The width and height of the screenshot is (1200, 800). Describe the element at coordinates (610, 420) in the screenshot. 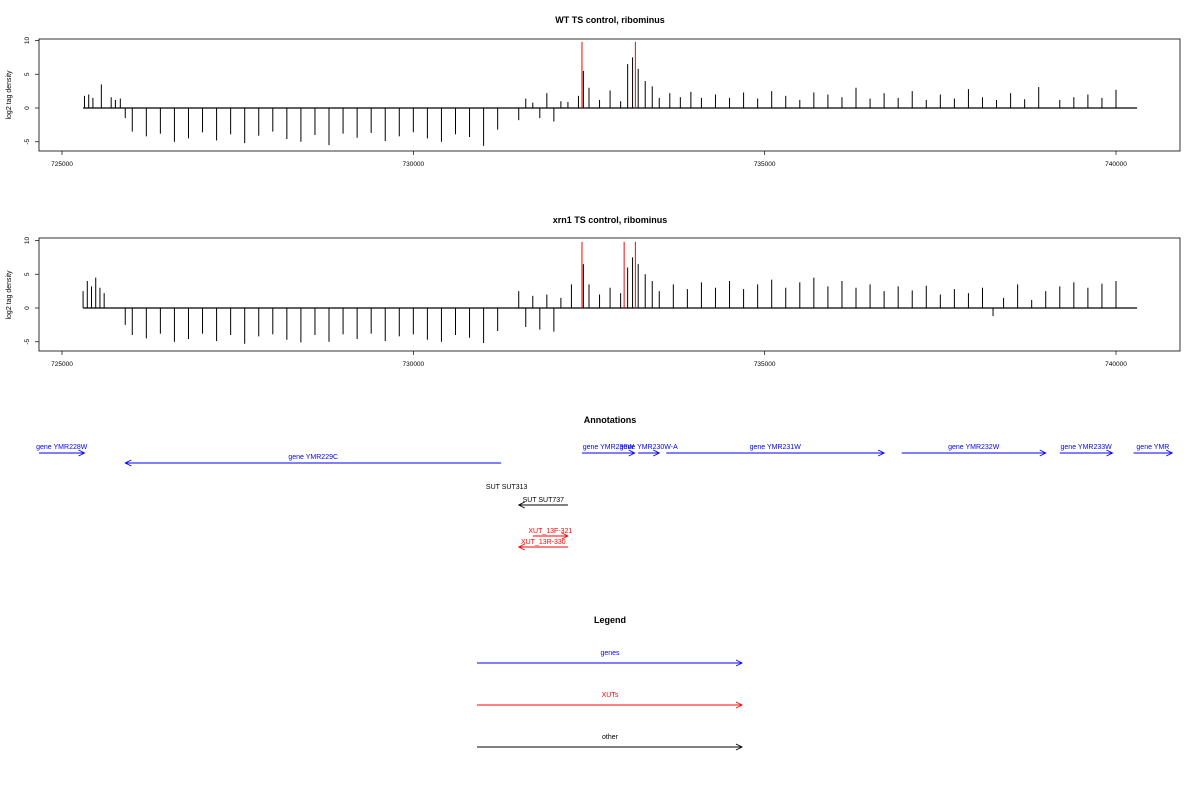

I see `annotations-title: Annotations` at that location.